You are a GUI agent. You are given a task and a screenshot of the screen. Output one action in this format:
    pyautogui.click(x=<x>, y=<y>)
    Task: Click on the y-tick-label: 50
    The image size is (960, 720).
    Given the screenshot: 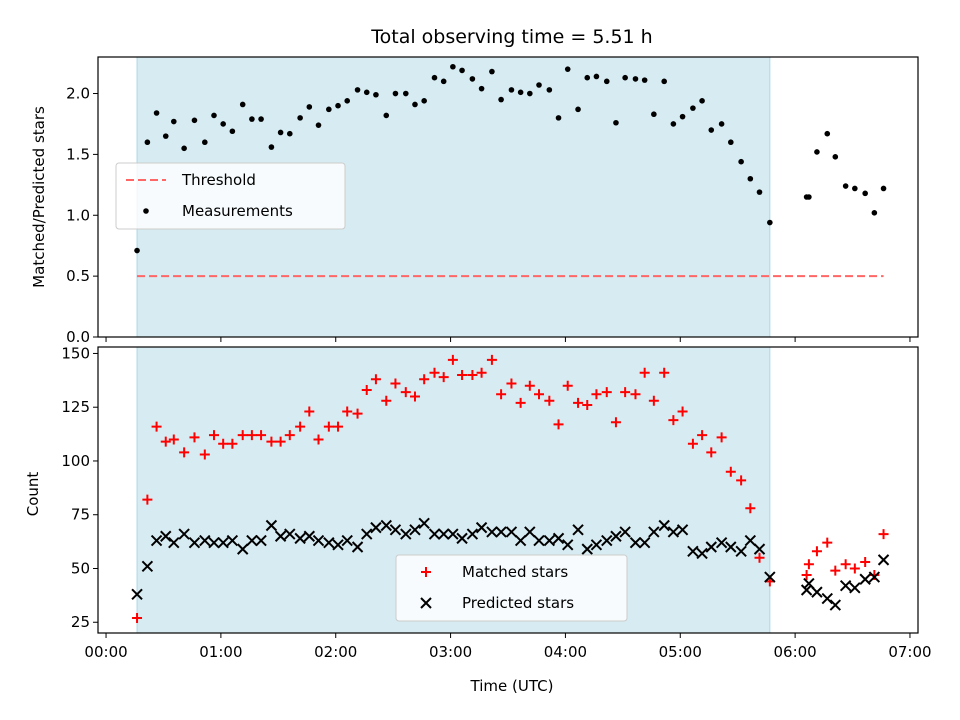 What is the action you would take?
    pyautogui.click(x=80, y=568)
    